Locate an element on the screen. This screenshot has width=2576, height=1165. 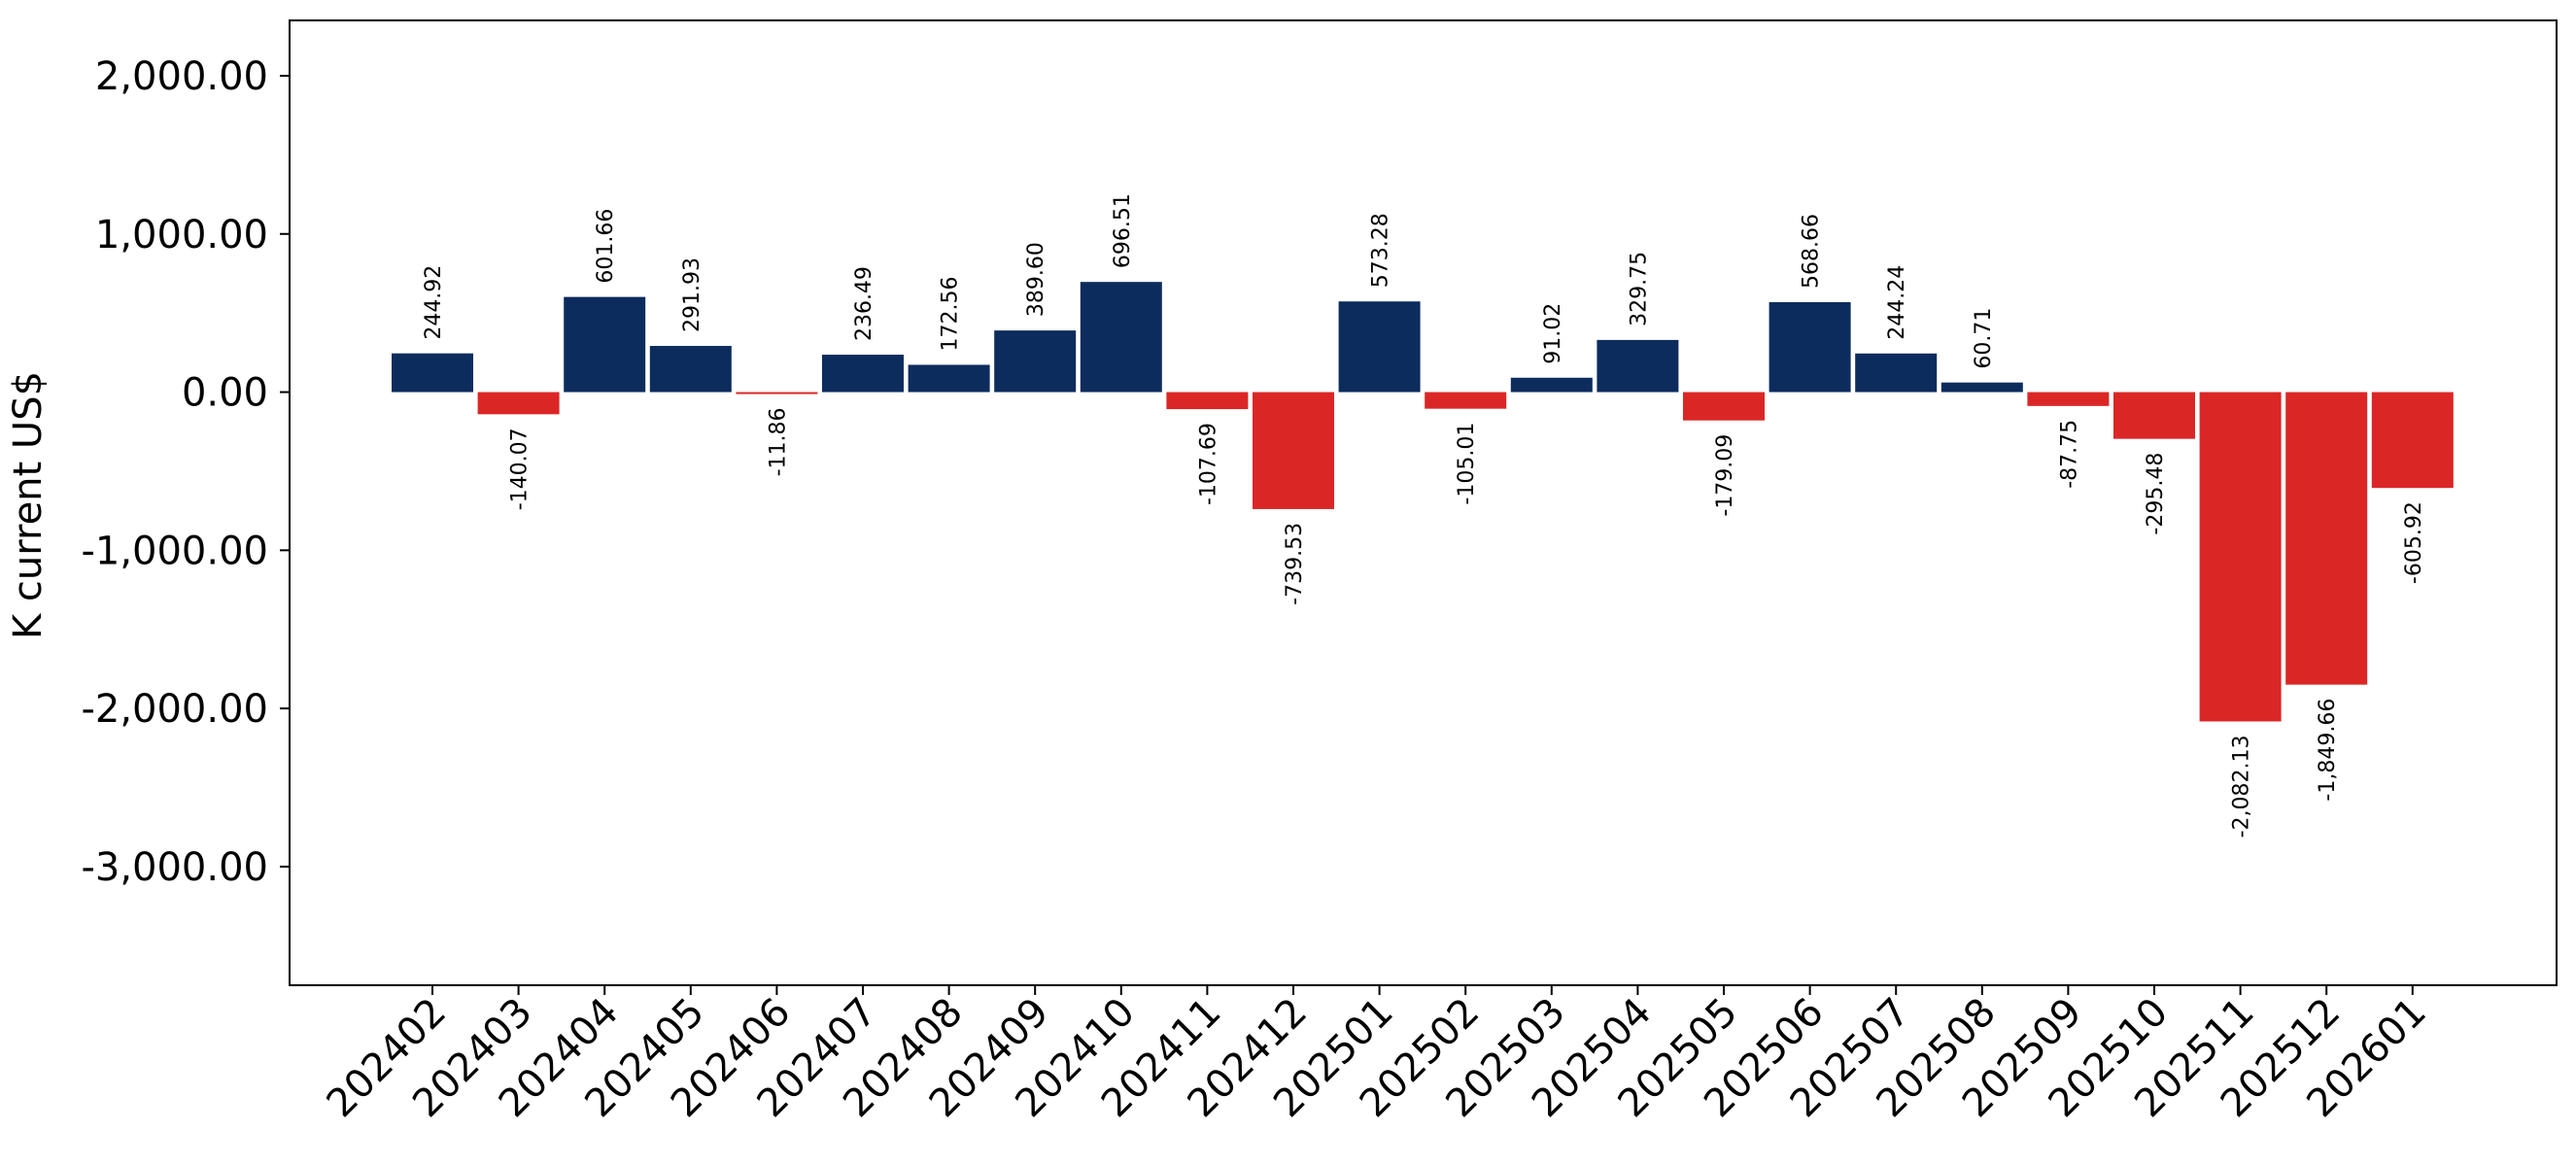
data-label: 389.60 is located at coordinates (1036, 279).